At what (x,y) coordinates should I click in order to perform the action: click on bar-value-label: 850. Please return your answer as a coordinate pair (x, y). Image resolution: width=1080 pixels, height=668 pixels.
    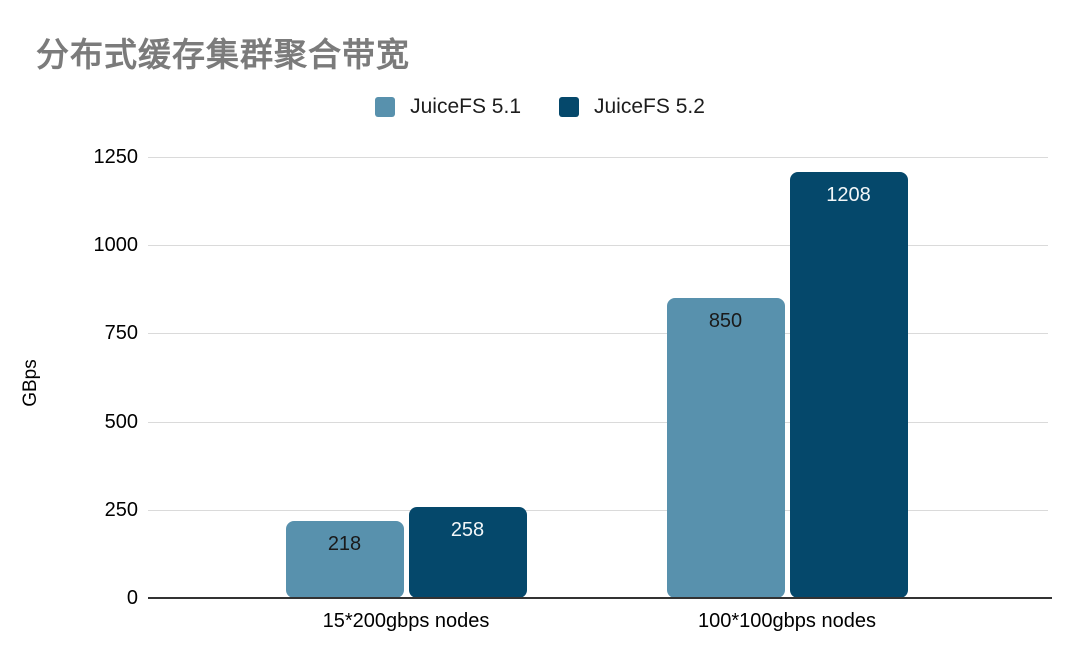
    Looking at the image, I should click on (725, 321).